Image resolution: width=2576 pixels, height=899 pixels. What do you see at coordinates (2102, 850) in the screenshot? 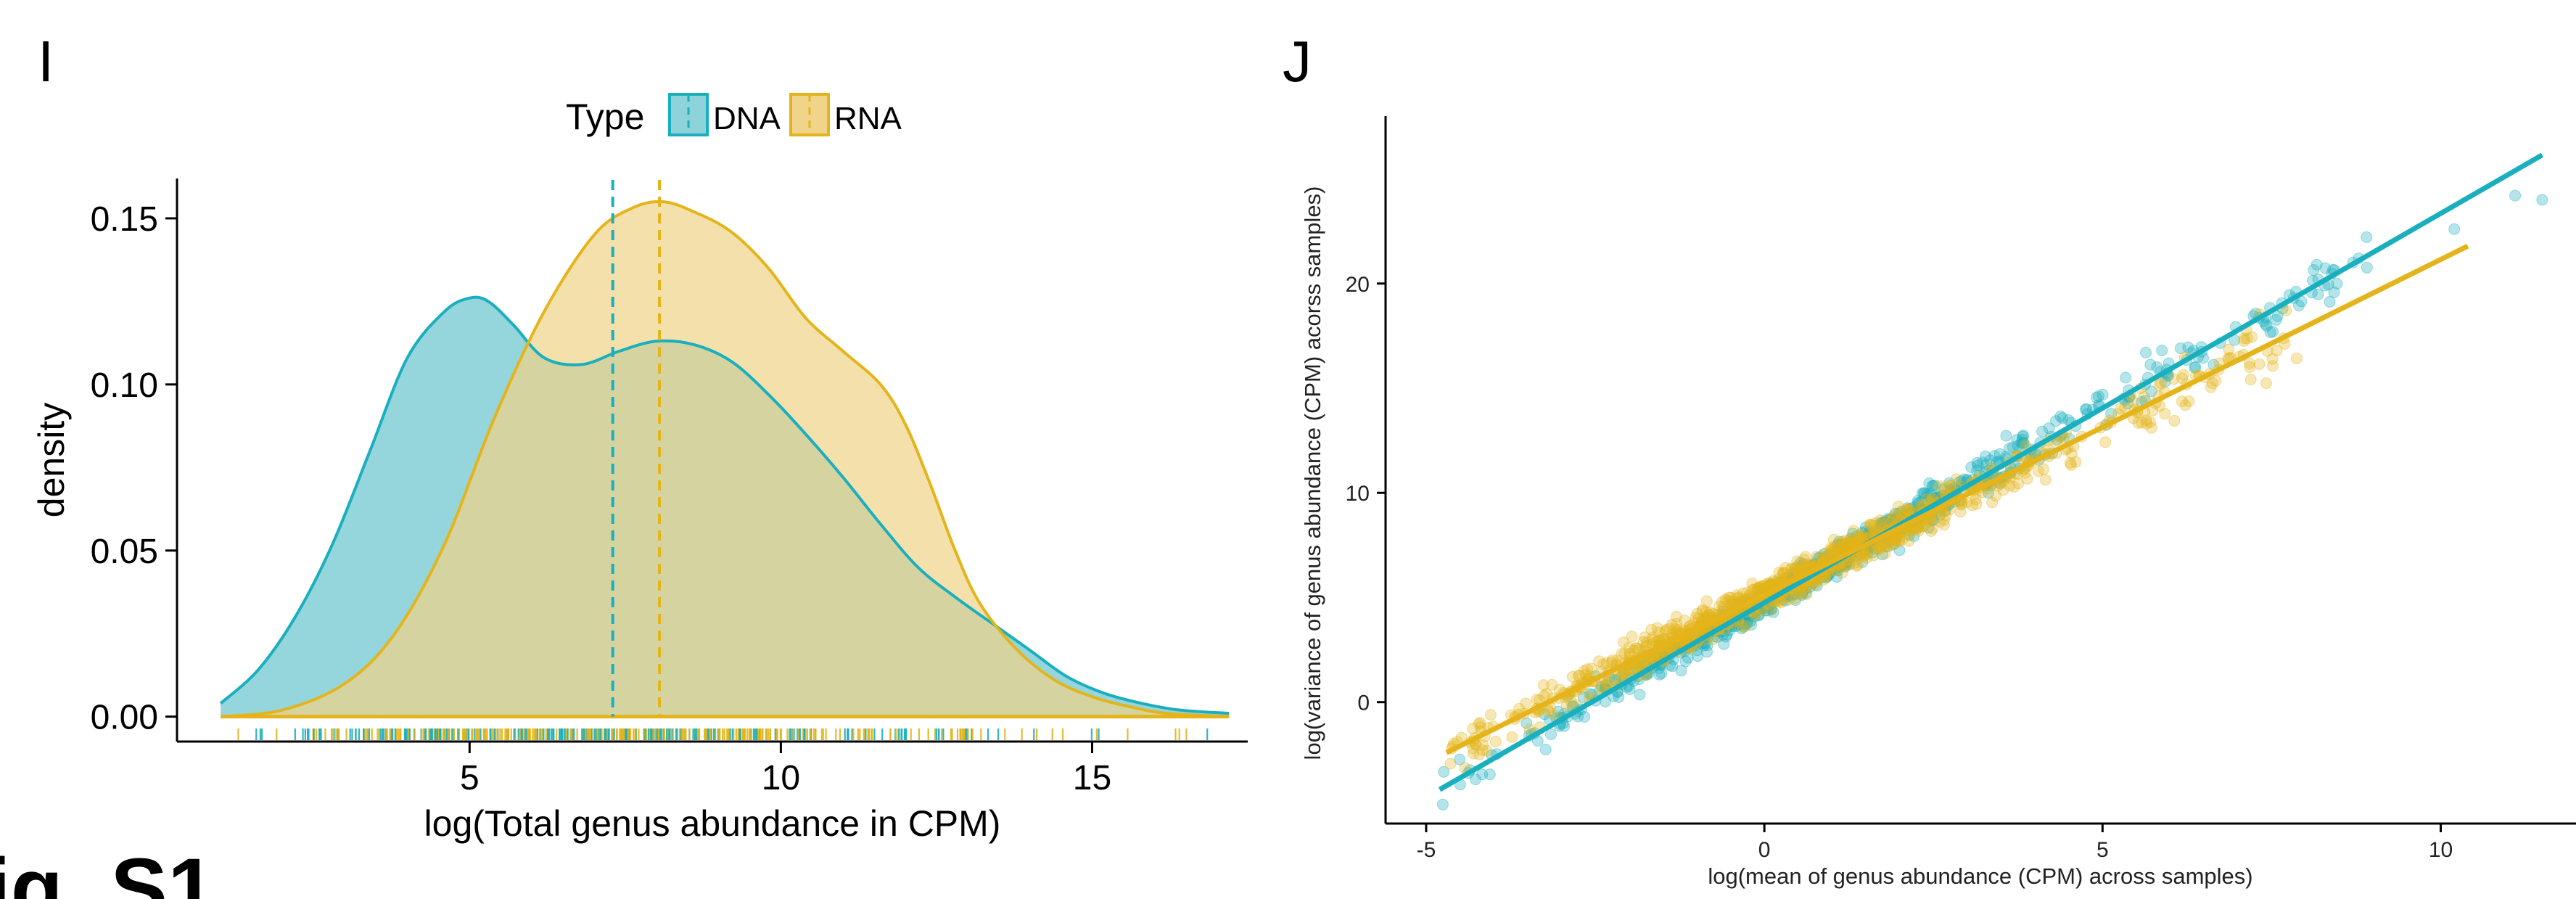
I see `scatter-x-tick-label: 5` at bounding box center [2102, 850].